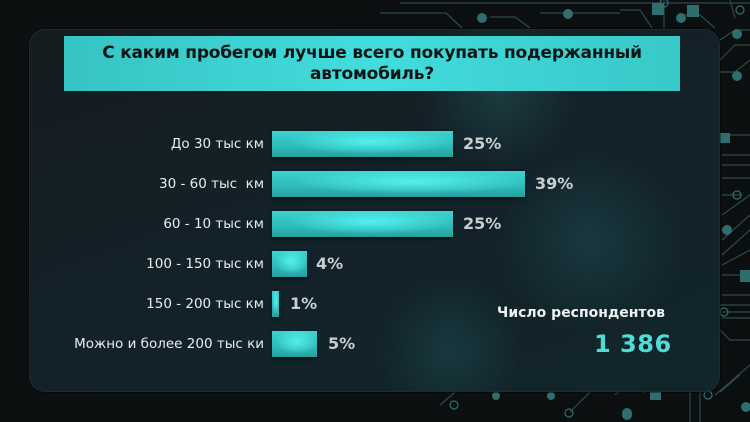  Describe the element at coordinates (554, 183) in the screenshot. I see `bar-value: 39%` at that location.